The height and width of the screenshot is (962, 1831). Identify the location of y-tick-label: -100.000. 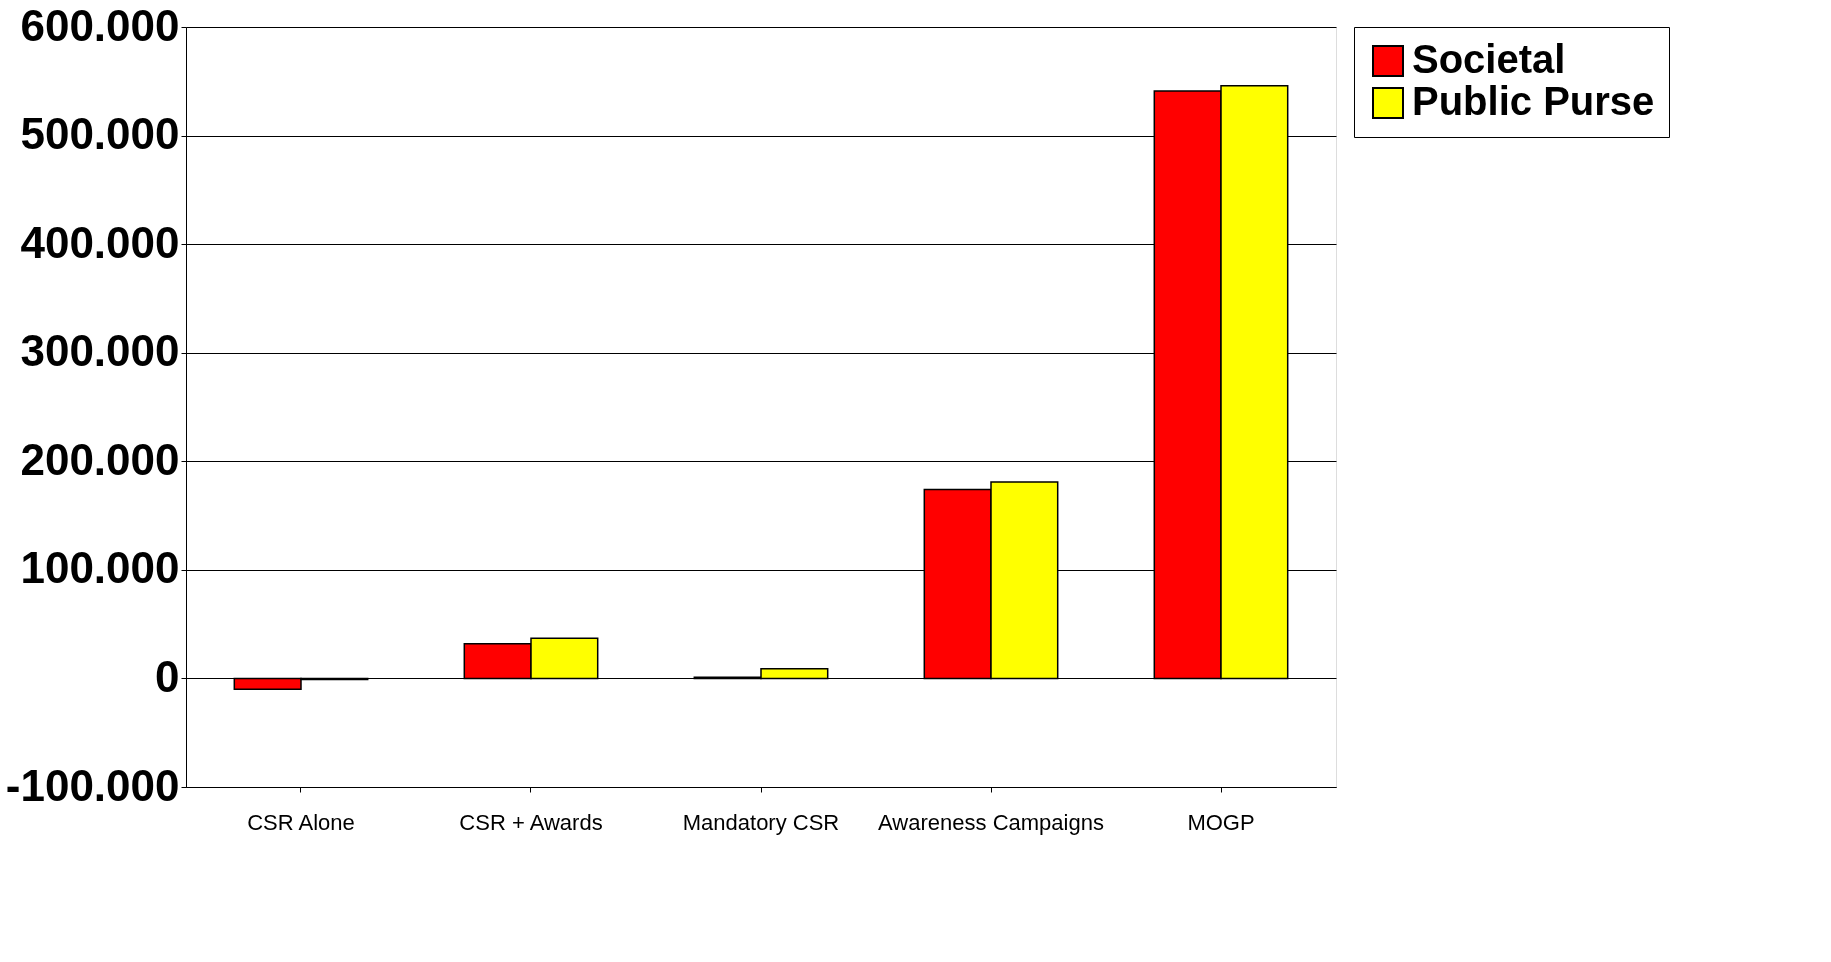
(92, 785).